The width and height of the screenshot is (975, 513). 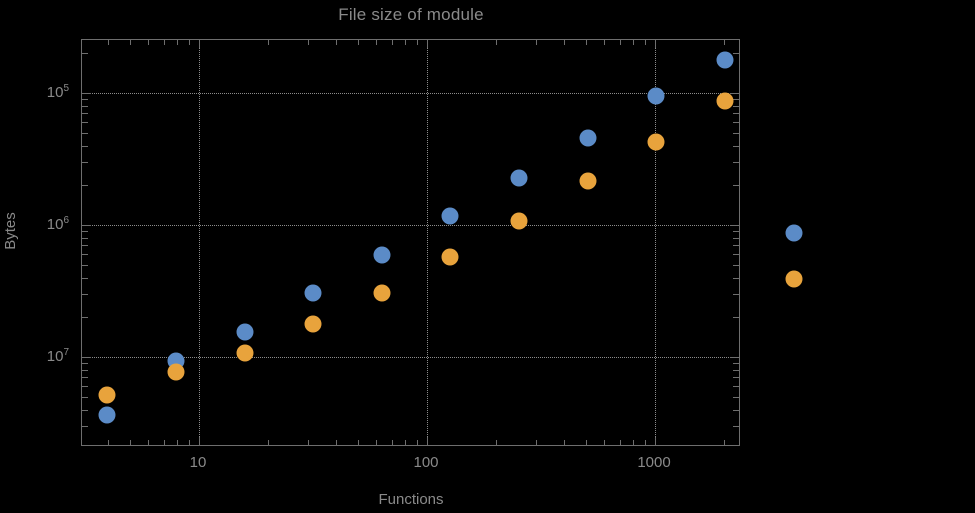 I want to click on y-axis-title: Bytes, so click(x=10, y=231).